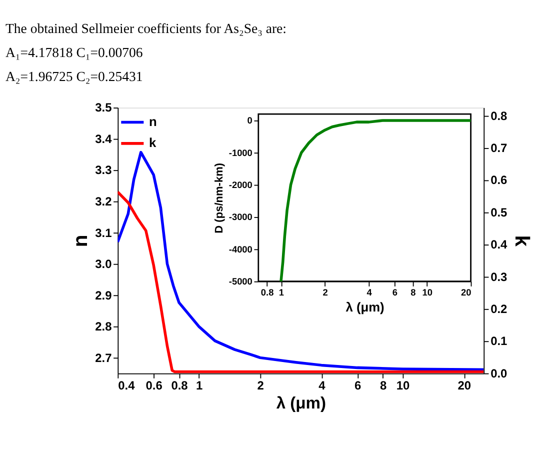 The height and width of the screenshot is (474, 537). Describe the element at coordinates (103, 327) in the screenshot. I see `y-tick-label: 2.8` at that location.